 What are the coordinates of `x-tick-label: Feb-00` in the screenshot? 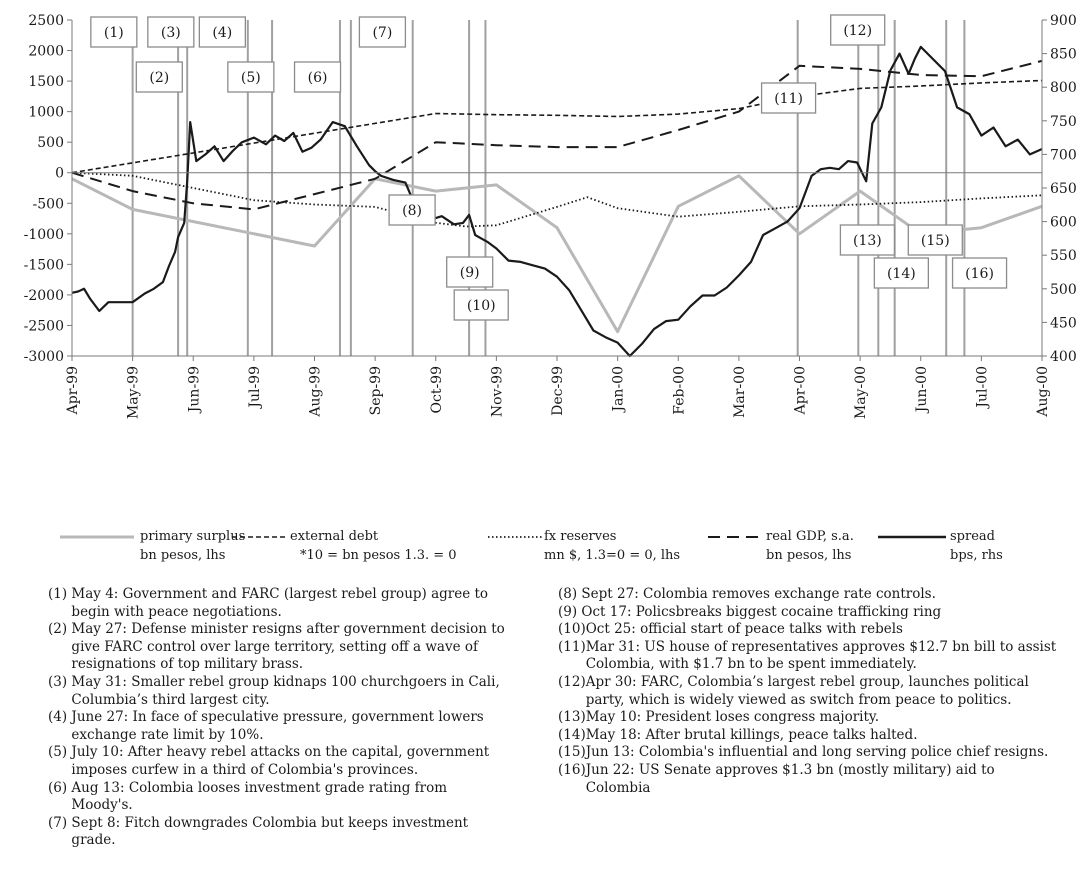 It's located at (679, 390).